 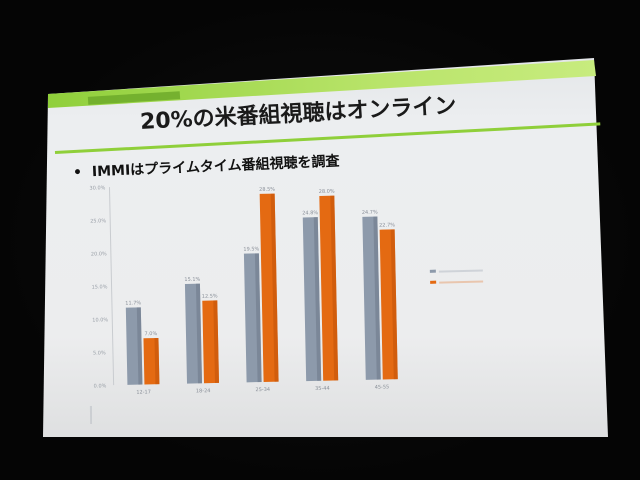 I want to click on data-label: 15.1%, so click(x=192, y=280).